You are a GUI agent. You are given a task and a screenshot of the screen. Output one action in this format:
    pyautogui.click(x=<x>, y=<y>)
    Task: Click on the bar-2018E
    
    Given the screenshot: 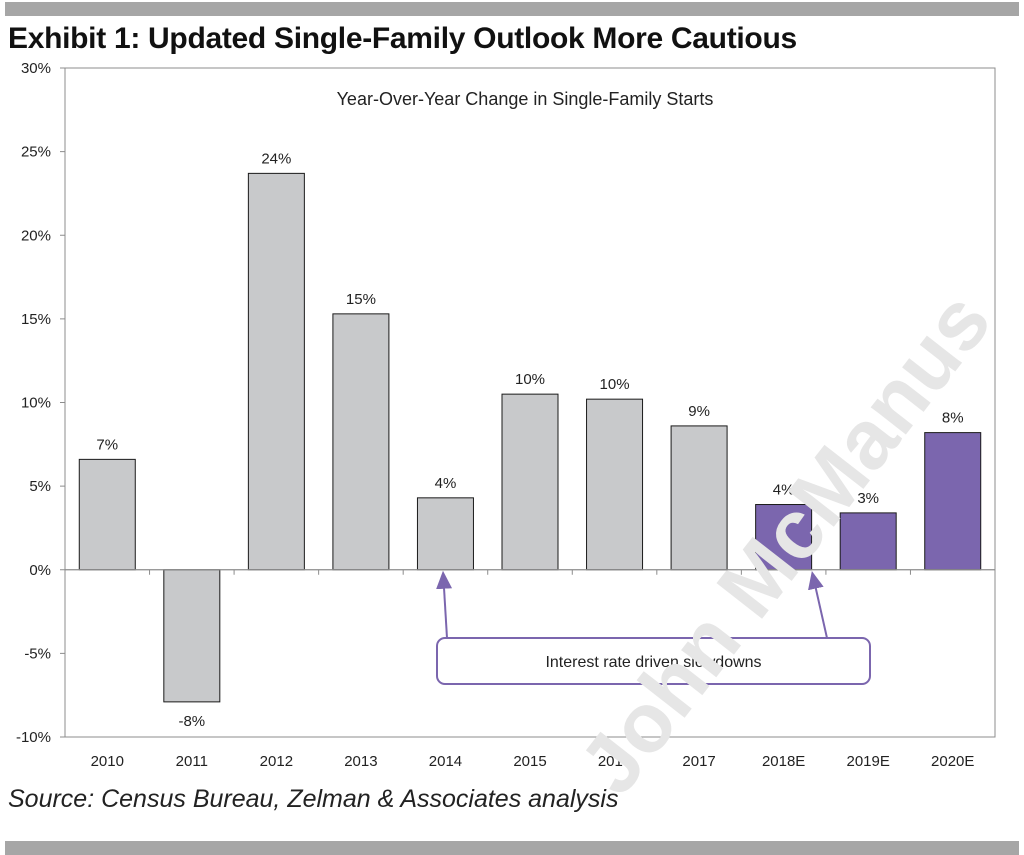 What is the action you would take?
    pyautogui.click(x=784, y=537)
    